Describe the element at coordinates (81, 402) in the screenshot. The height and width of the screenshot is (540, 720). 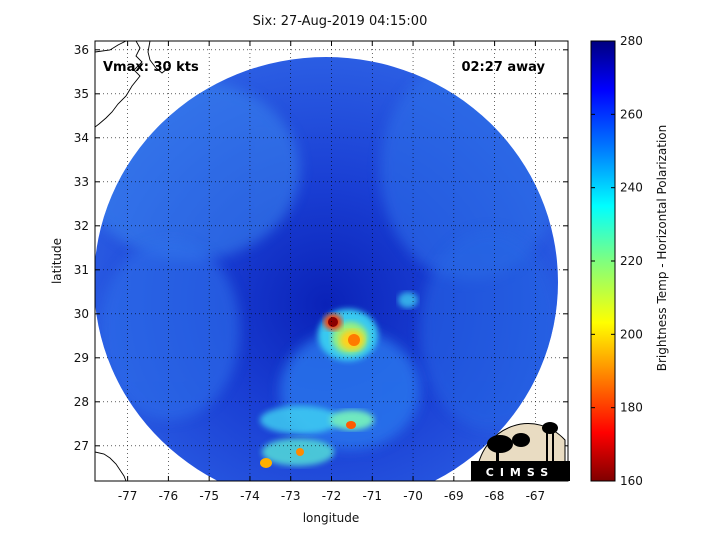
I see `y-tick-label: 28` at that location.